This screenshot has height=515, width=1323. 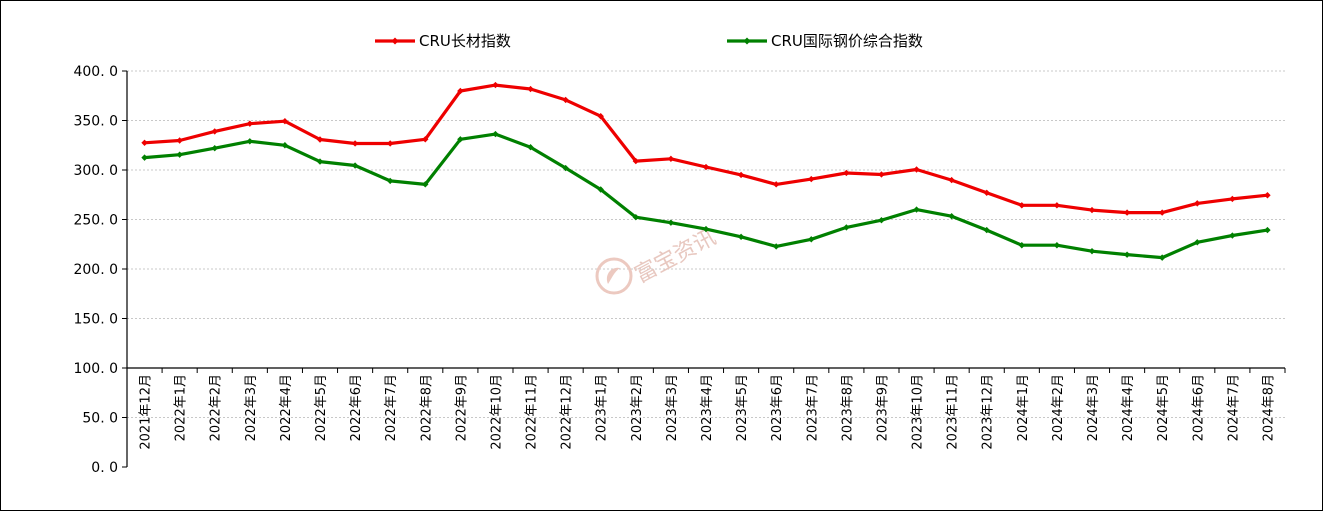 I want to click on x-tick-label: 2022年2月, so click(x=216, y=407).